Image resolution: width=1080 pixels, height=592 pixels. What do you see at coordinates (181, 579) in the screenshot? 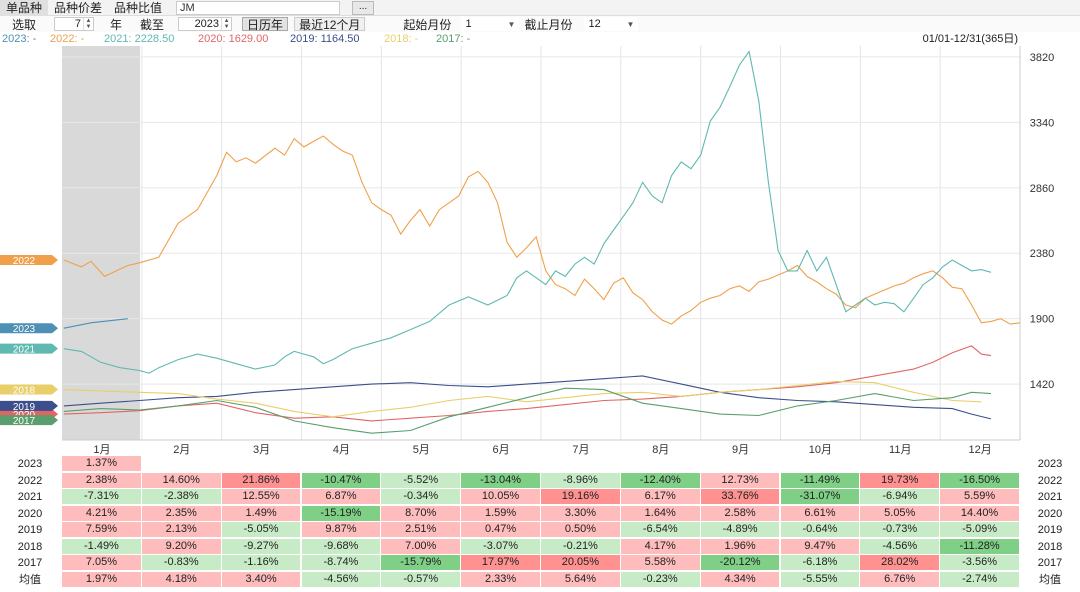
I see `table-cell: 4.18%` at bounding box center [181, 579].